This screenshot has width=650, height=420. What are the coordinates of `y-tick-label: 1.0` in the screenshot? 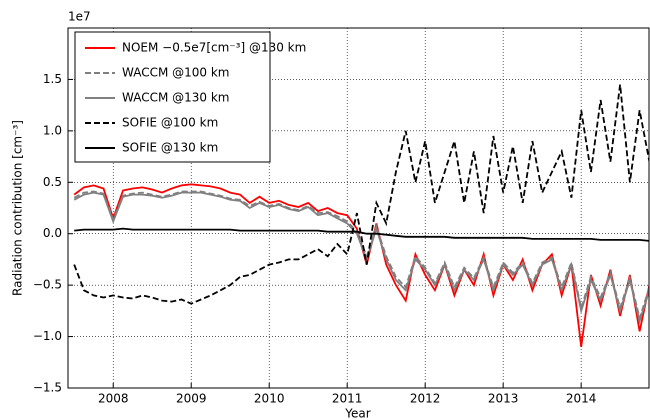 It's located at (52, 130).